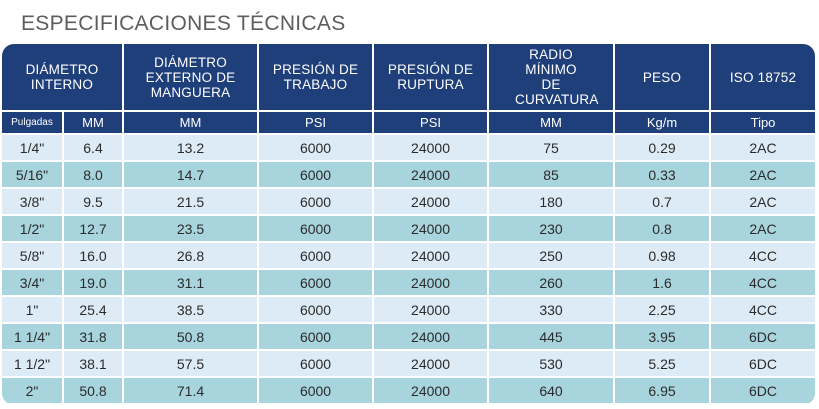  Describe the element at coordinates (663, 364) in the screenshot. I see `cell-peso: 5.25` at that location.